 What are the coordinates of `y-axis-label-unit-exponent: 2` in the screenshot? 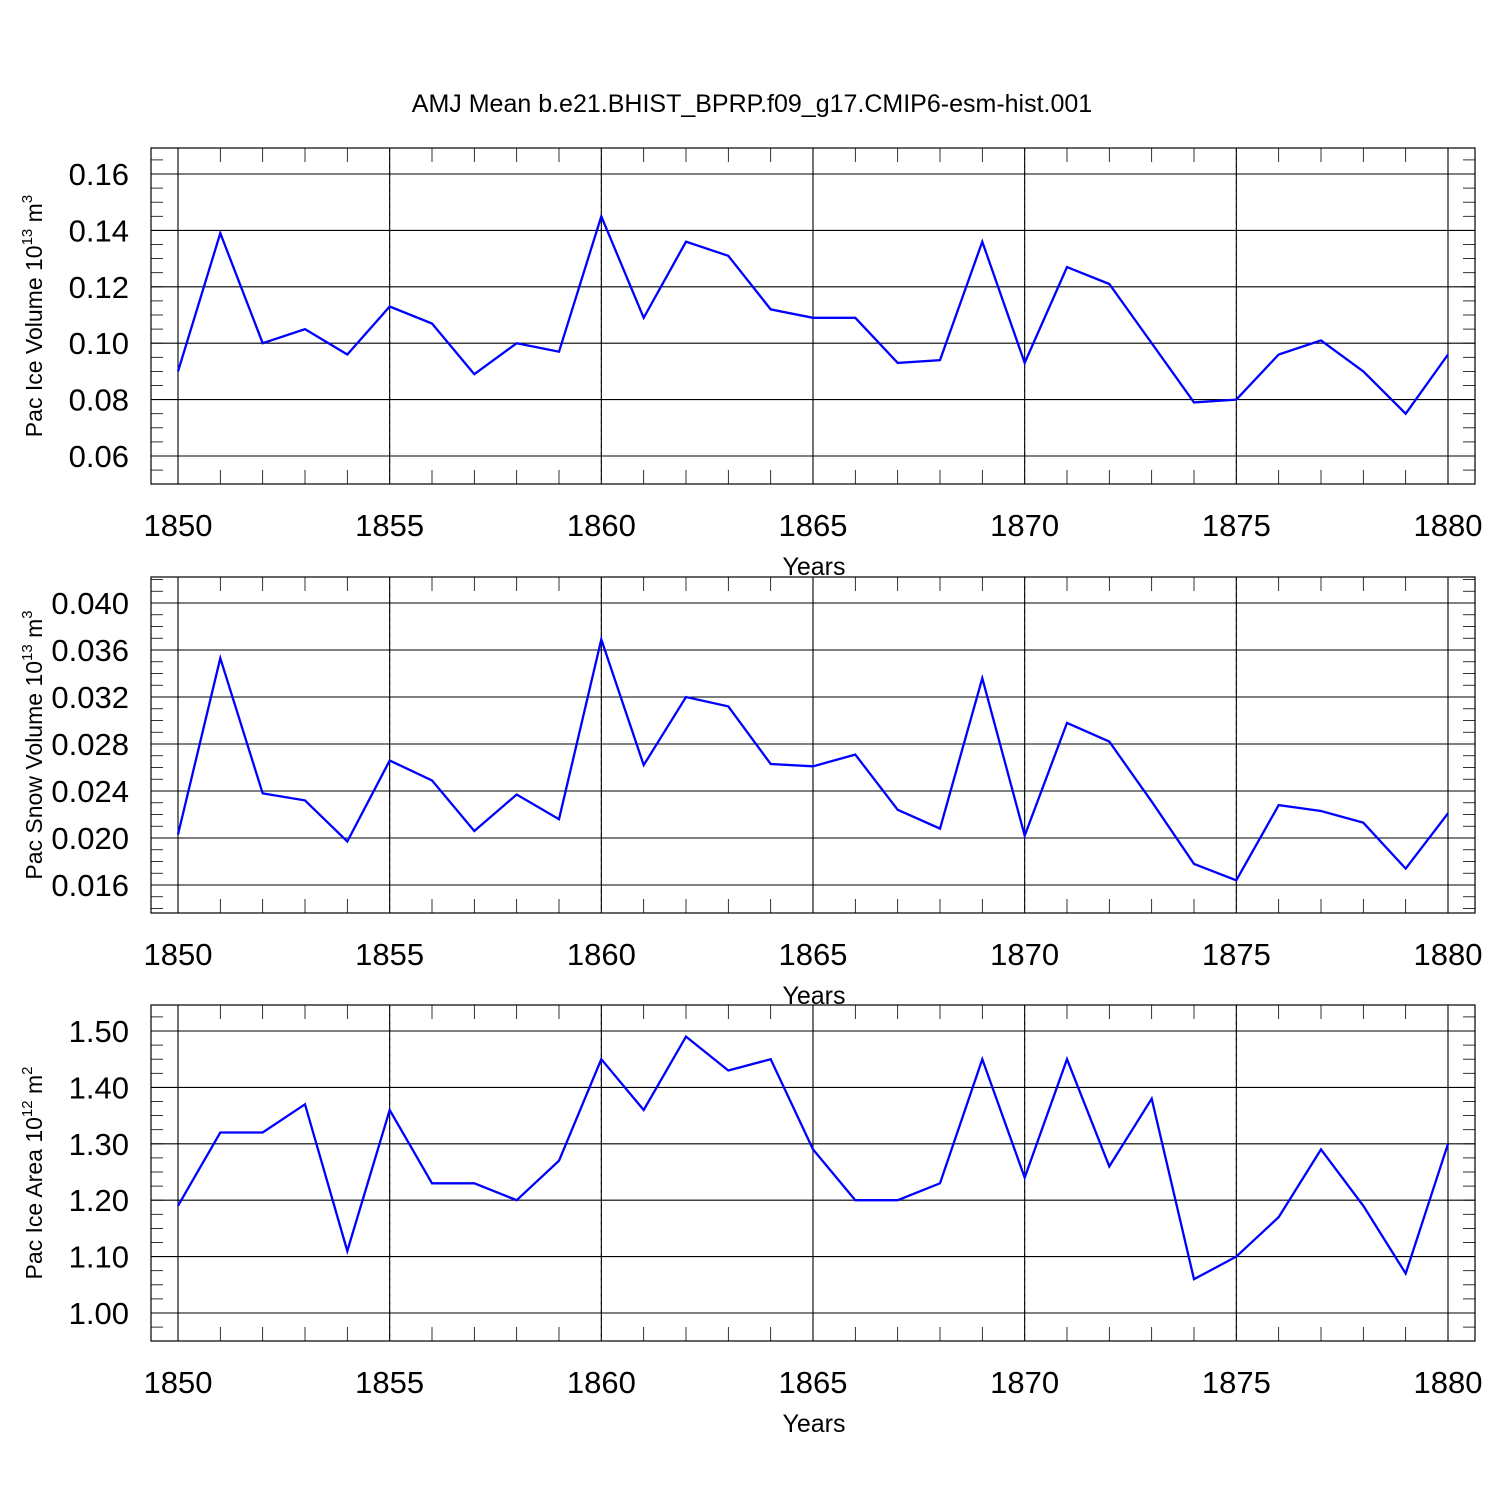 It's located at (27, 1071).